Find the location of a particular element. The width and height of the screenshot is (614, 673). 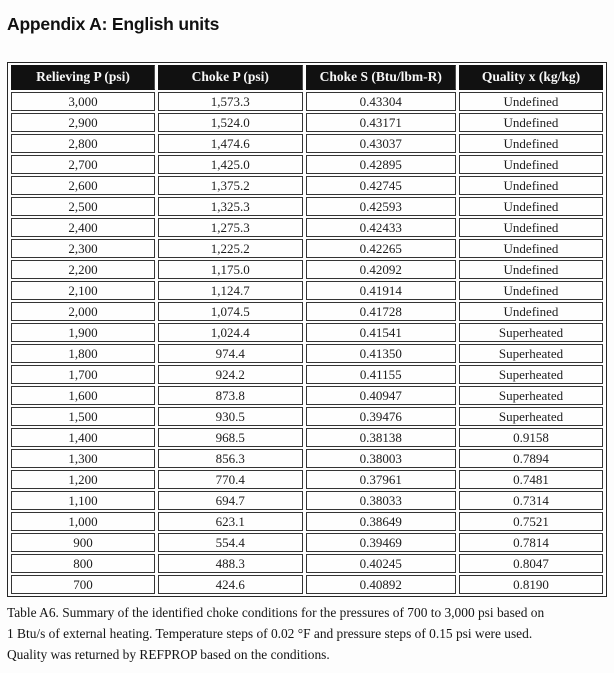

table-row: 1,600 873.8 0.40947 Superheated is located at coordinates (307, 395).